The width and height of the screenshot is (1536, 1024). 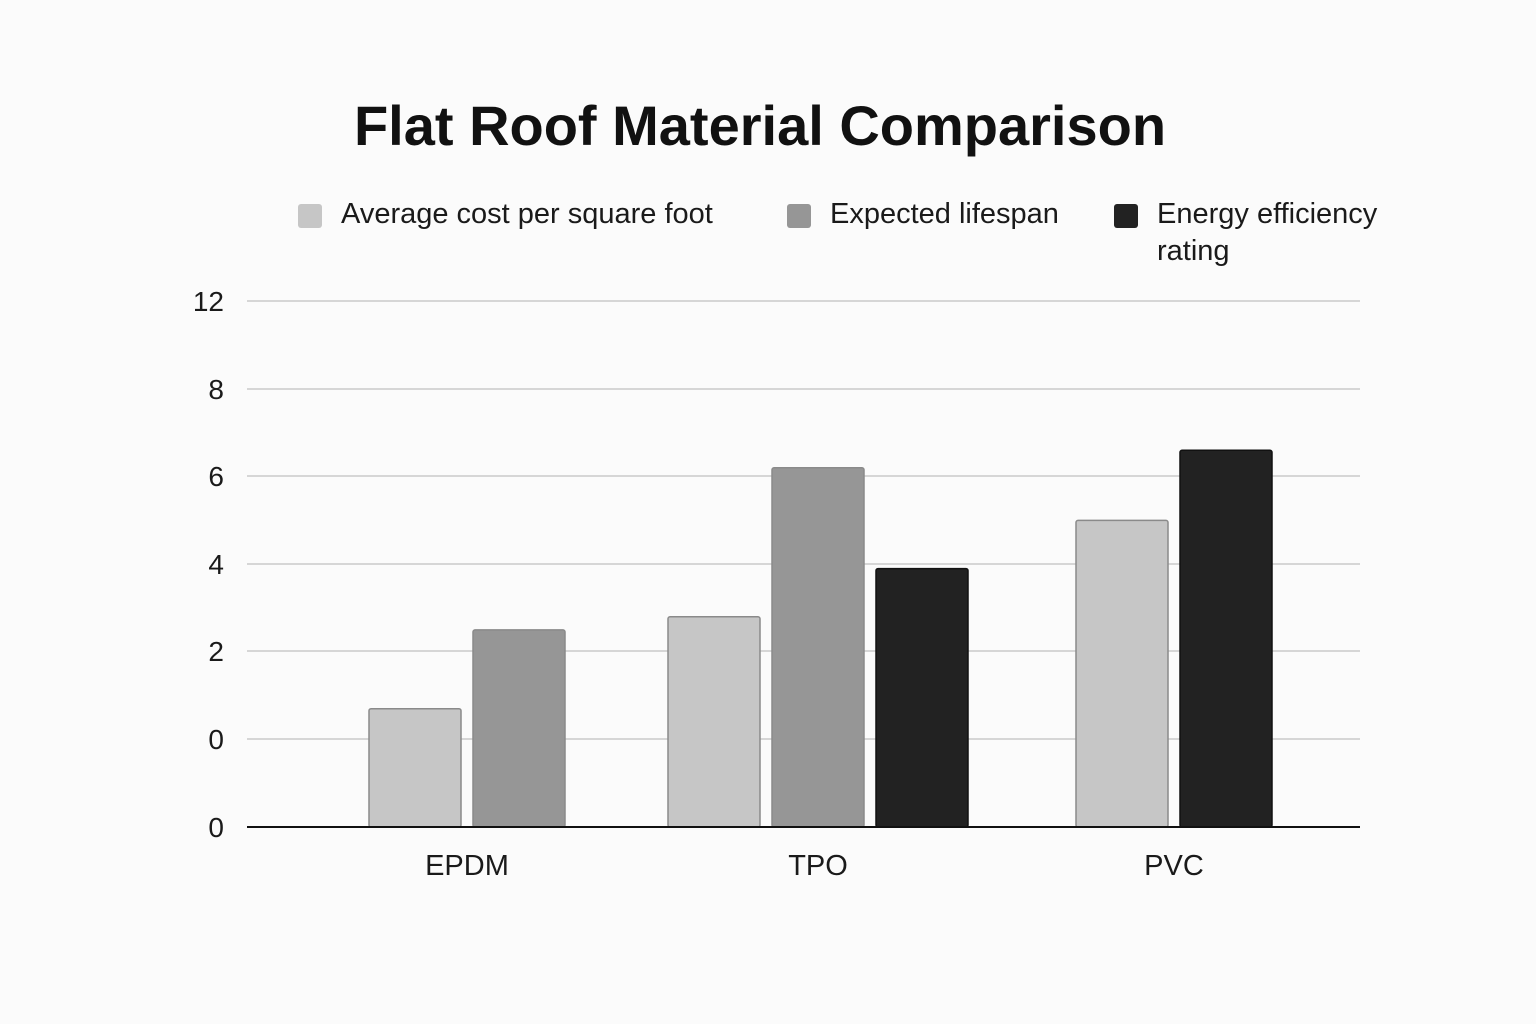 What do you see at coordinates (818, 866) in the screenshot?
I see `x-category-label: TPO` at bounding box center [818, 866].